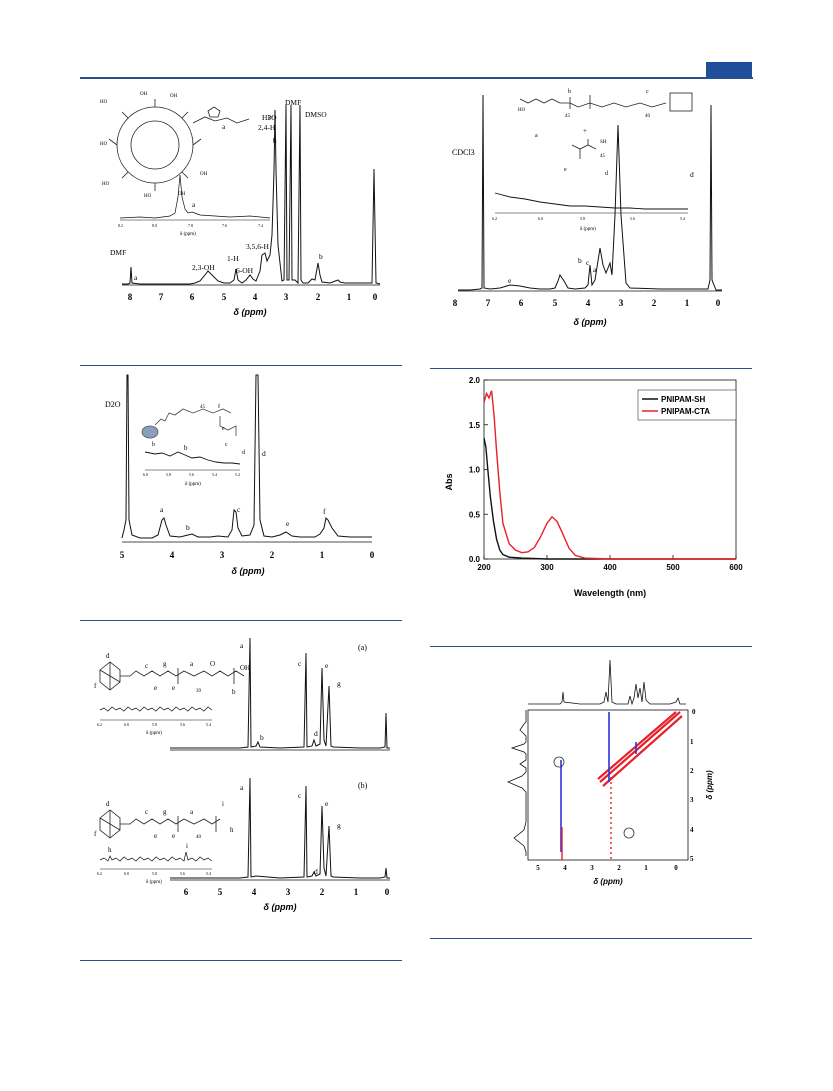 The image size is (833, 1091). Describe the element at coordinates (568, 116) in the screenshot. I see `struct-label-45a: 45` at that location.